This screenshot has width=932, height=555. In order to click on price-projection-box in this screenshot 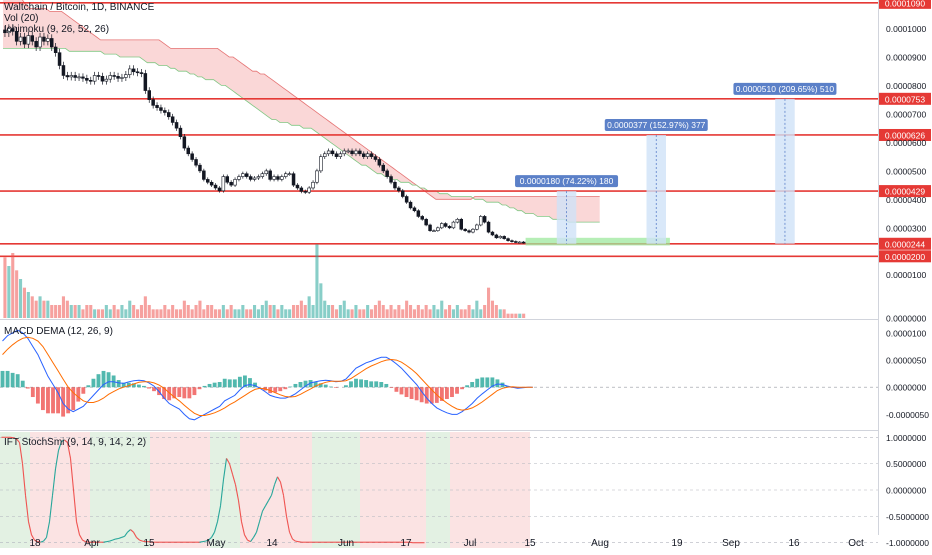, I will do `click(566, 217)`.